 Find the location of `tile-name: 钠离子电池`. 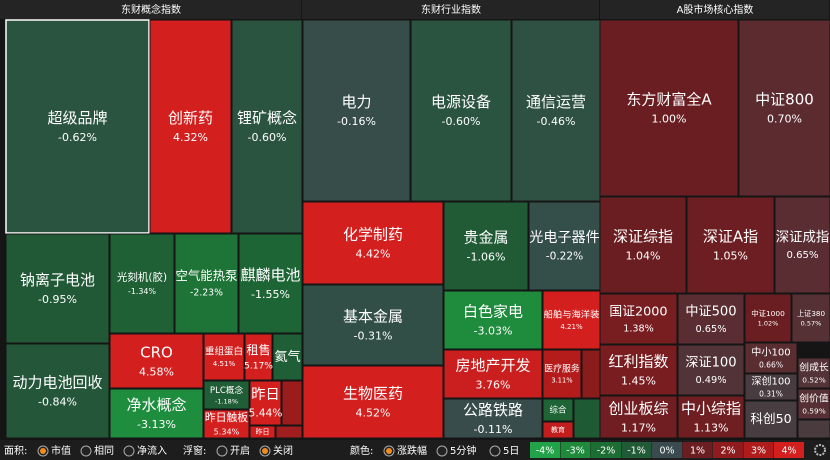

tile-name: 钠离子电池 is located at coordinates (57, 280).